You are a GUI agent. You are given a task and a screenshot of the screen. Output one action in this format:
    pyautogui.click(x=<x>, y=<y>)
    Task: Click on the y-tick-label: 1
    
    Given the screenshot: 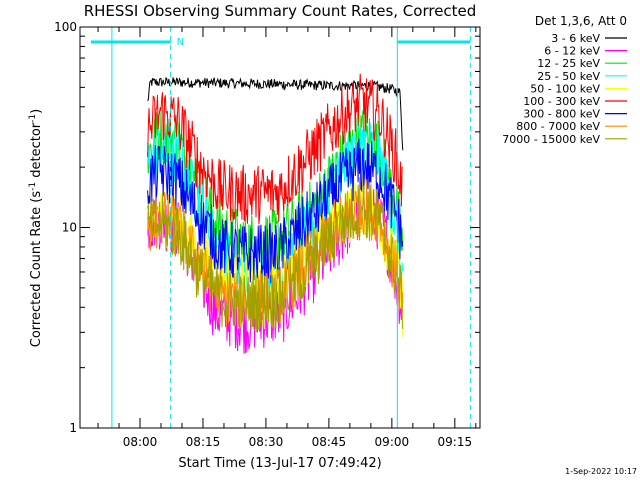 What is the action you would take?
    pyautogui.click(x=73, y=428)
    